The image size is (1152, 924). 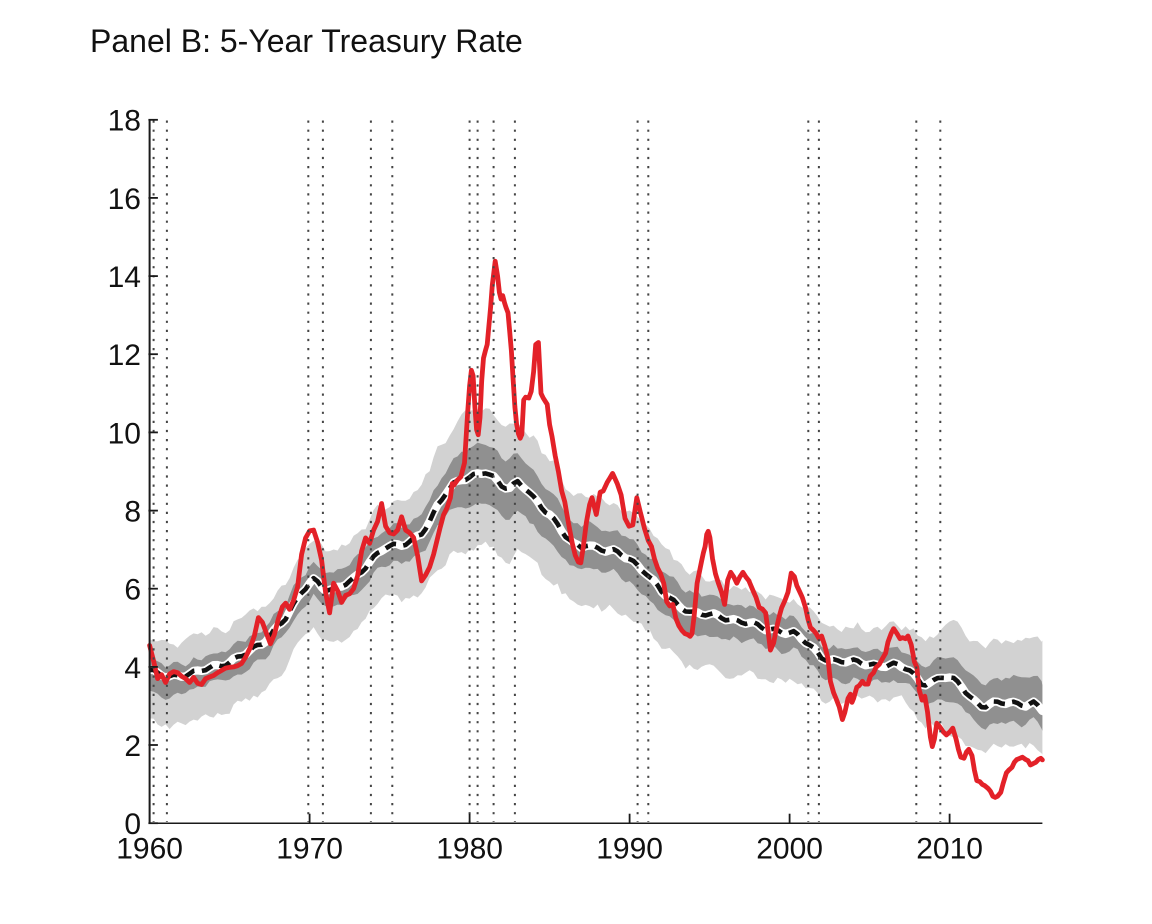 I want to click on svg-text: 8, so click(x=132, y=512).